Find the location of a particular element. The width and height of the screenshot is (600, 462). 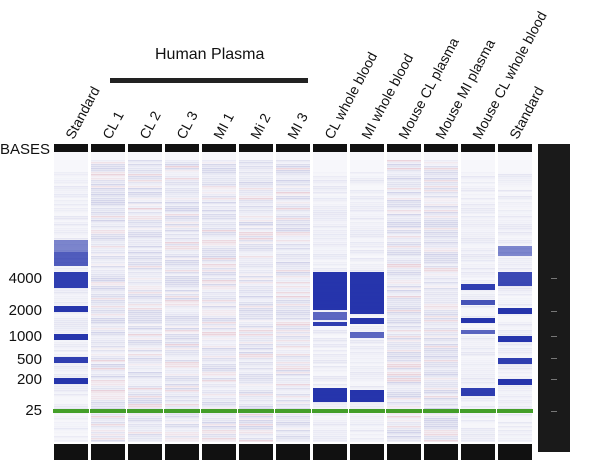

lane-header-block is located at coordinates (330, 148).